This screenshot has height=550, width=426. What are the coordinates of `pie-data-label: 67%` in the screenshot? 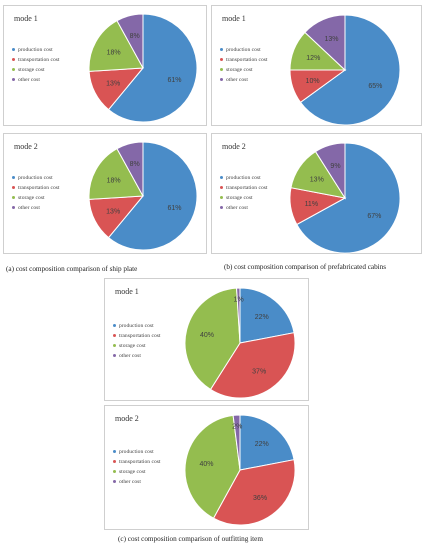 It's located at (374, 216).